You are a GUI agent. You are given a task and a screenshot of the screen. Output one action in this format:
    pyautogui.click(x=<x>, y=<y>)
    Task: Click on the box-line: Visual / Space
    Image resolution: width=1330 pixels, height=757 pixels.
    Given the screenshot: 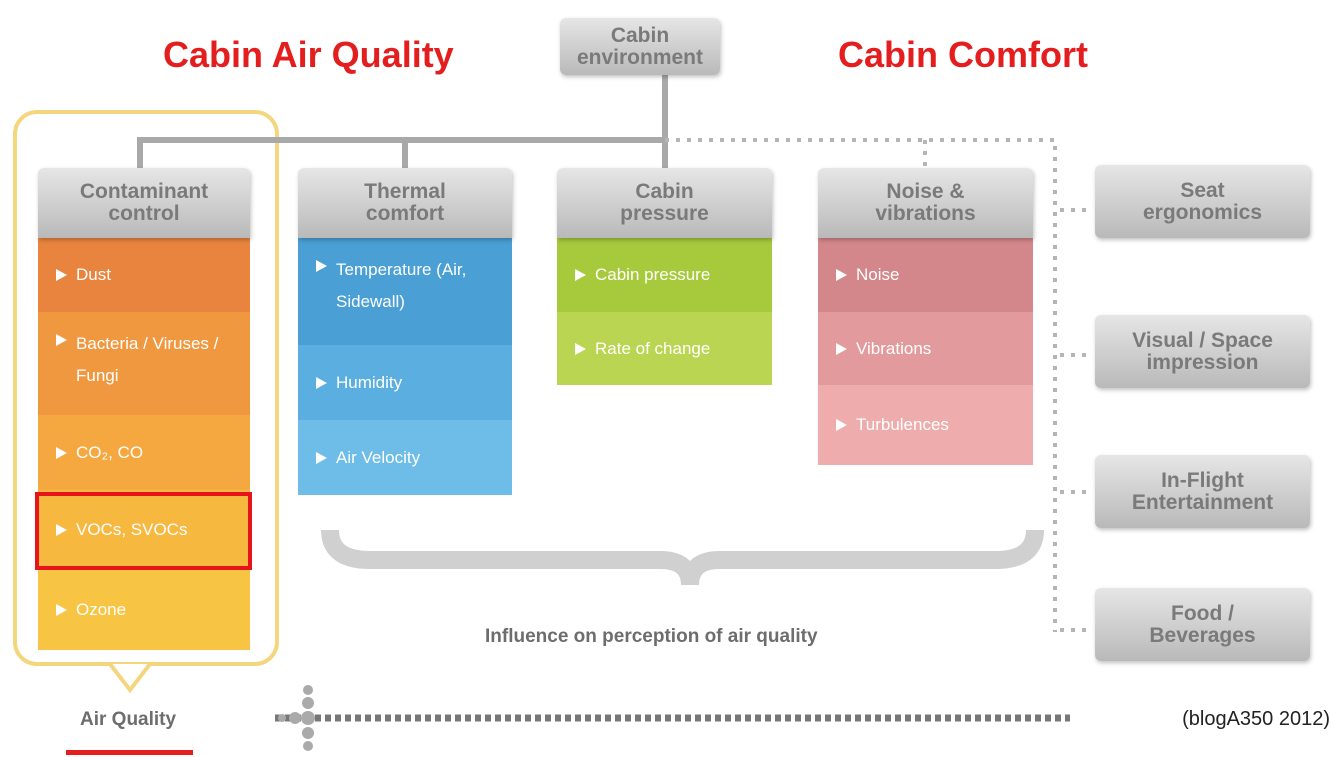 What is the action you would take?
    pyautogui.click(x=1202, y=340)
    